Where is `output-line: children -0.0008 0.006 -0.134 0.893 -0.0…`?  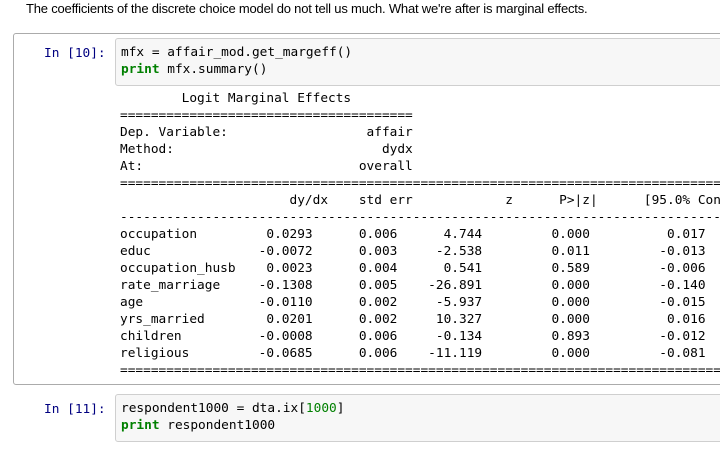
output-line: children -0.0008 0.006 -0.134 0.893 -0.0… is located at coordinates (413, 336).